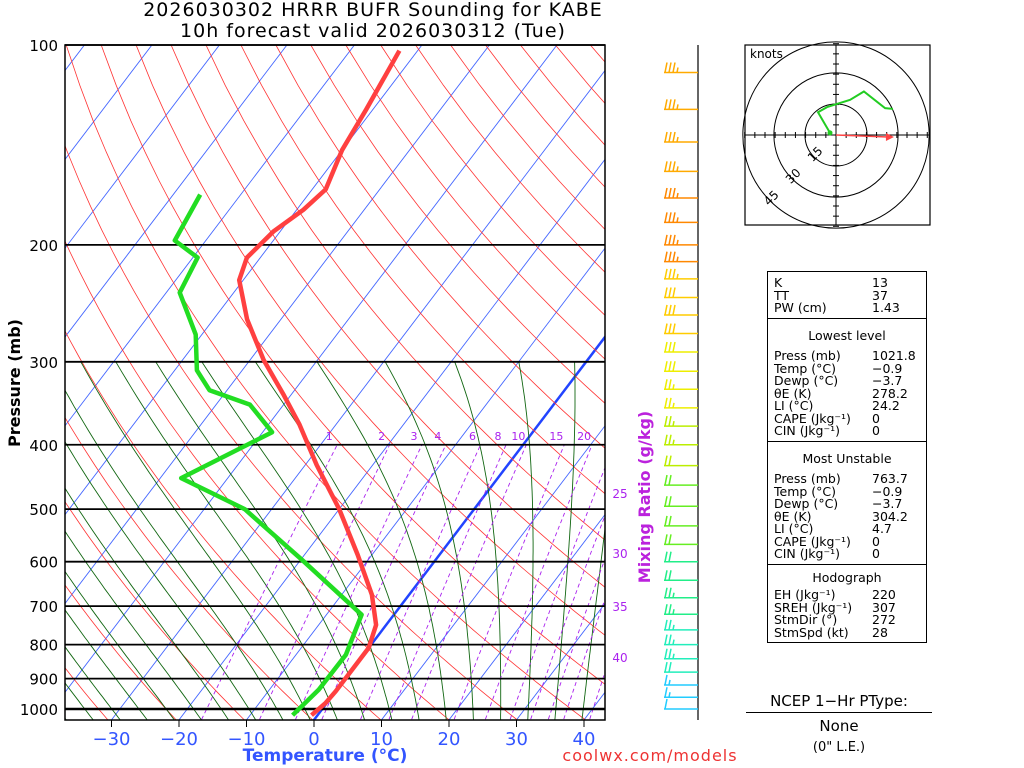 This screenshot has height=768, width=1024. Describe the element at coordinates (329, 436) in the screenshot. I see `mixing-ratio-label: 1` at that location.